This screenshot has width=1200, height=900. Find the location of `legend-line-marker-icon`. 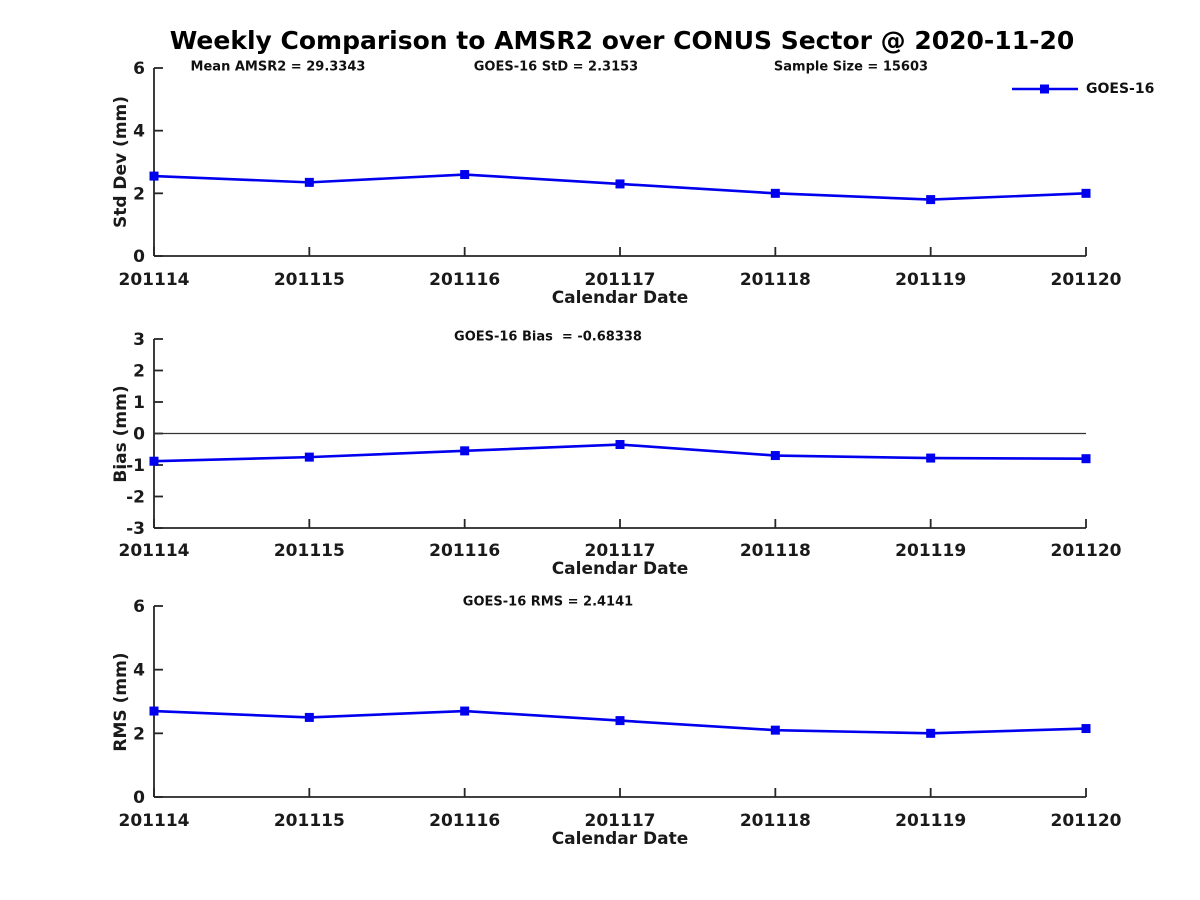

legend-line-marker-icon is located at coordinates (1045, 89).